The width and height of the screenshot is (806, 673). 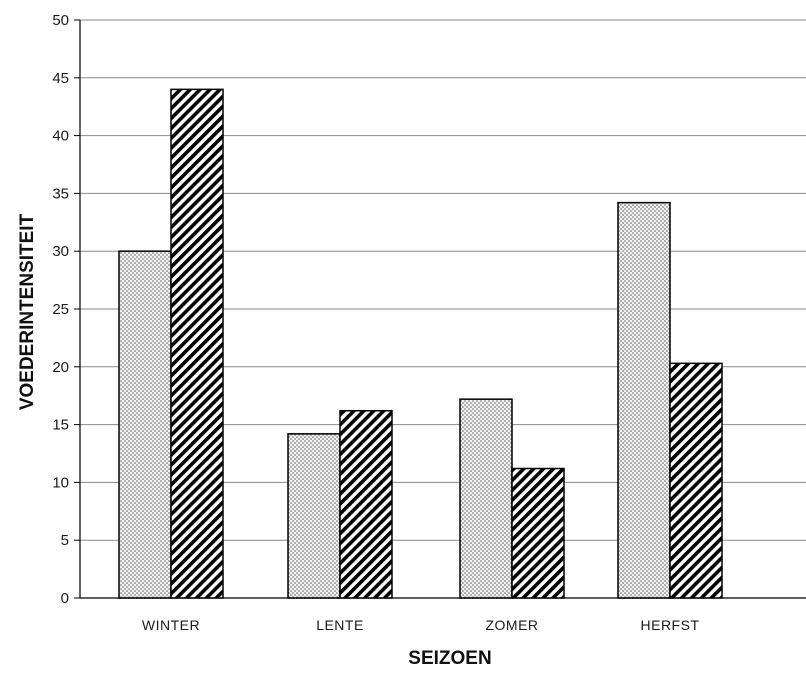 What do you see at coordinates (538, 533) in the screenshot?
I see `bar-hatched-zomer` at bounding box center [538, 533].